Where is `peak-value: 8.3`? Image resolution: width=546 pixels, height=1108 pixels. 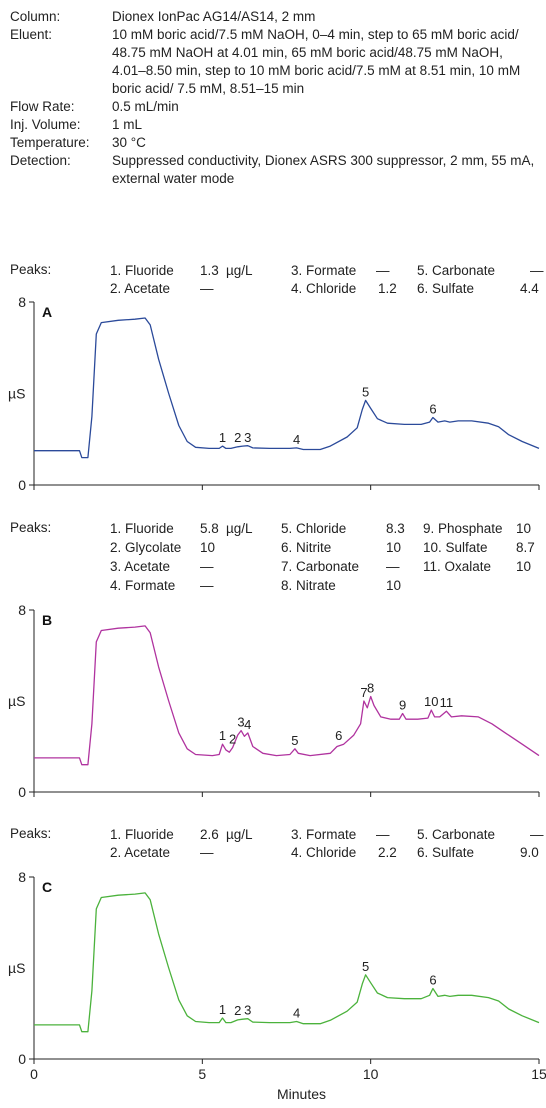 peak-value: 8.3 is located at coordinates (395, 528).